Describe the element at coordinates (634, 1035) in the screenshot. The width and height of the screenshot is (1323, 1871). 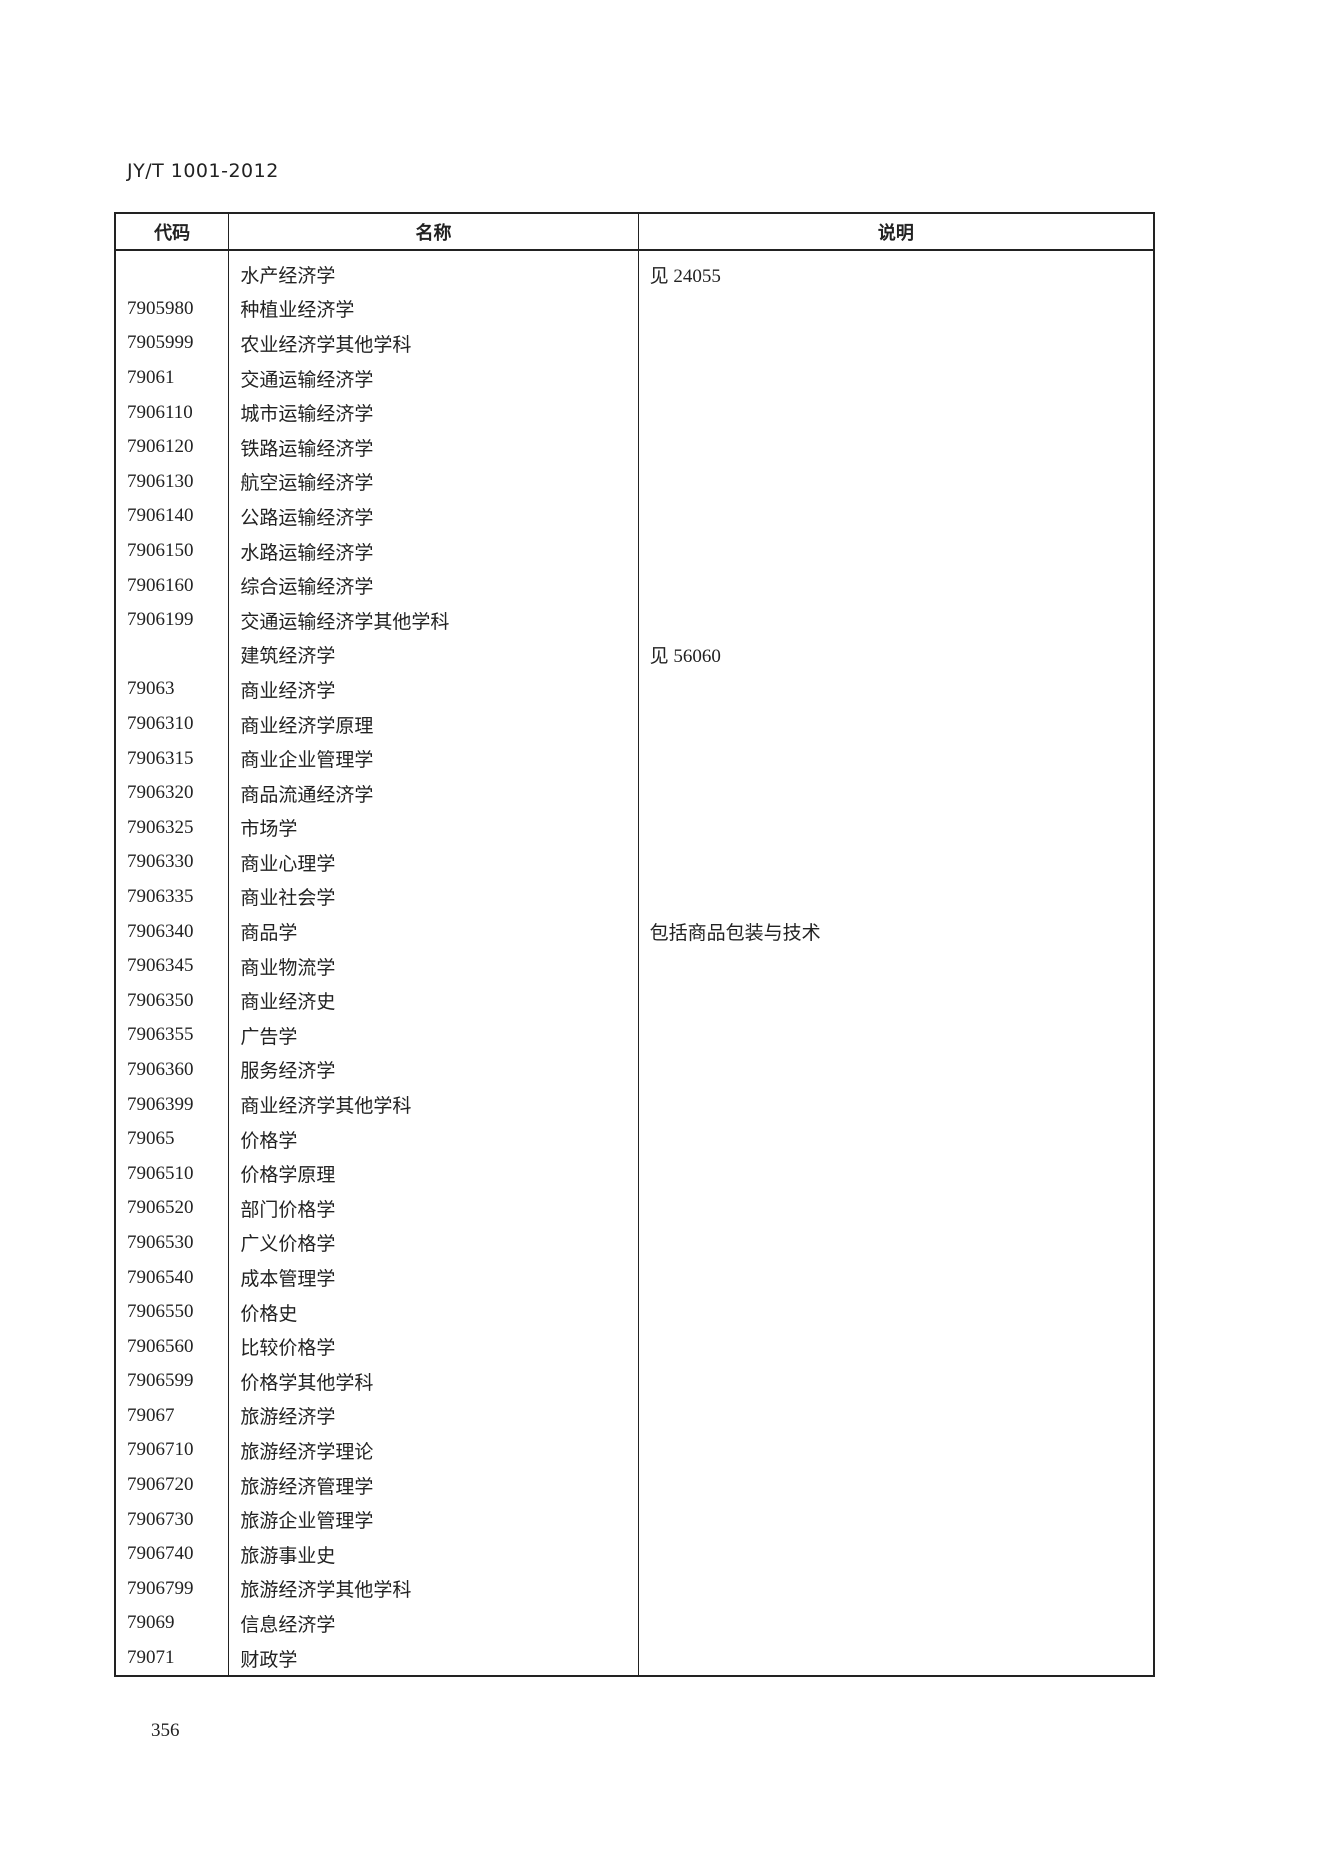
I see `table-row: 7906355 广告学` at that location.